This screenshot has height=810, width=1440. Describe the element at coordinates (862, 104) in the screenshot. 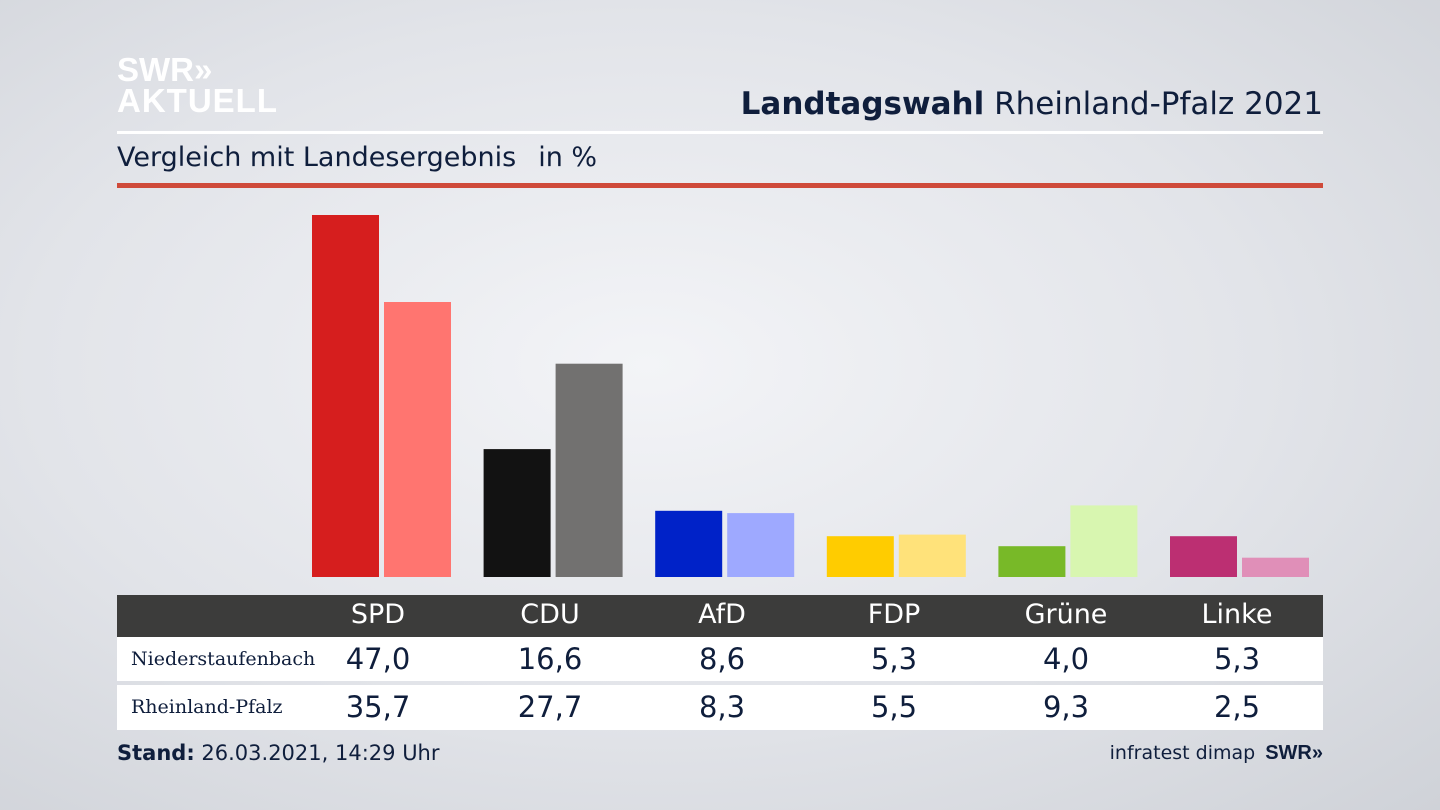

I see `title-bold: Landtagswahl` at that location.